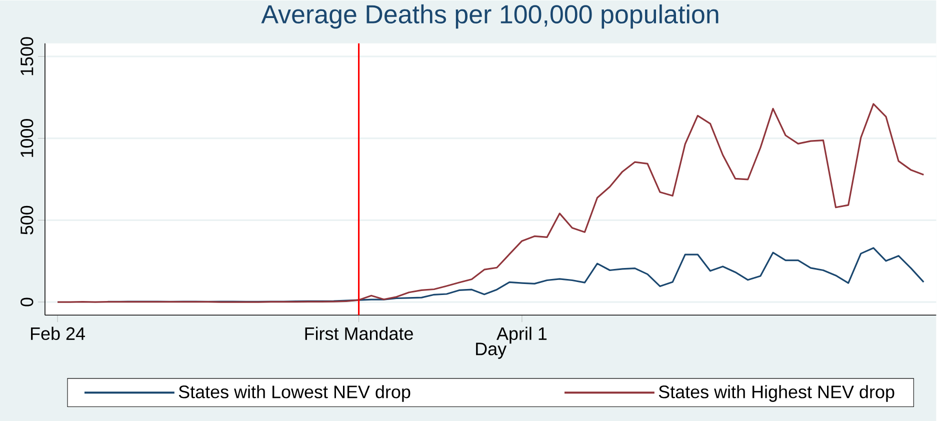 The width and height of the screenshot is (937, 421). I want to click on x-tick-label: First Mandate, so click(359, 333).